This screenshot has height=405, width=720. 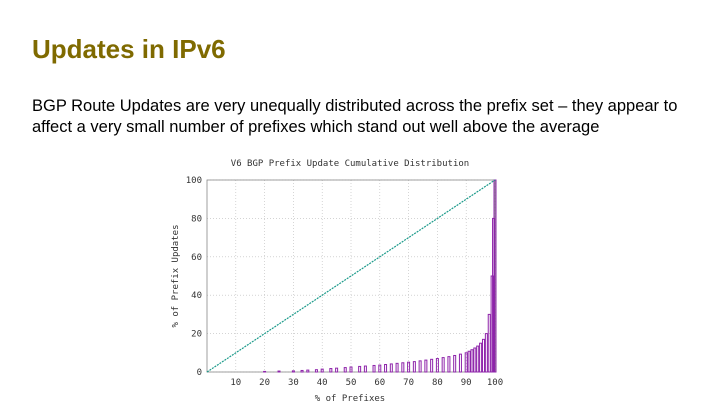 What do you see at coordinates (235, 383) in the screenshot?
I see `x-tick-label: 10` at bounding box center [235, 383].